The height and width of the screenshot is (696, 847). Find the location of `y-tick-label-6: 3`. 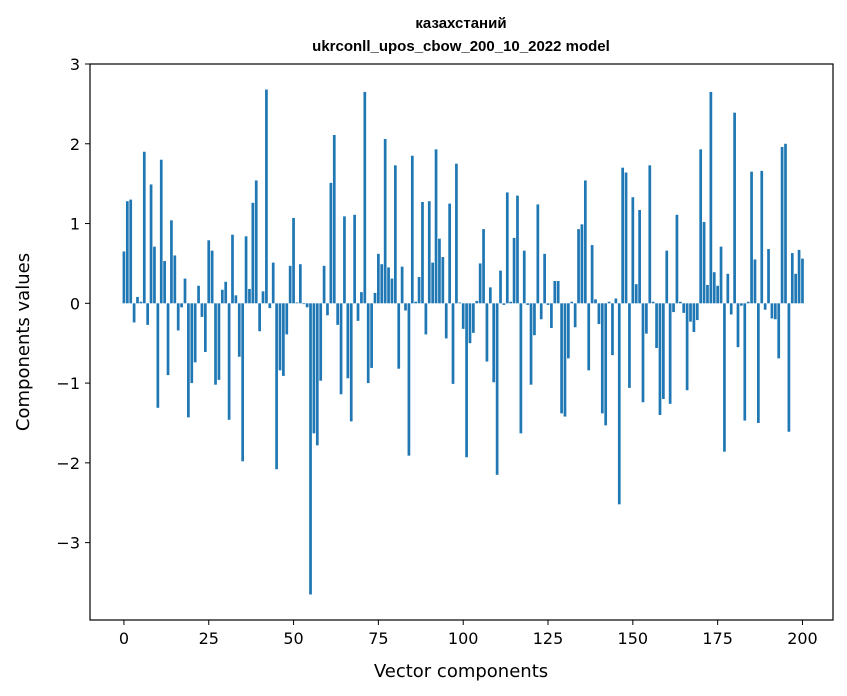

y-tick-label-6: 3 is located at coordinates (75, 64).